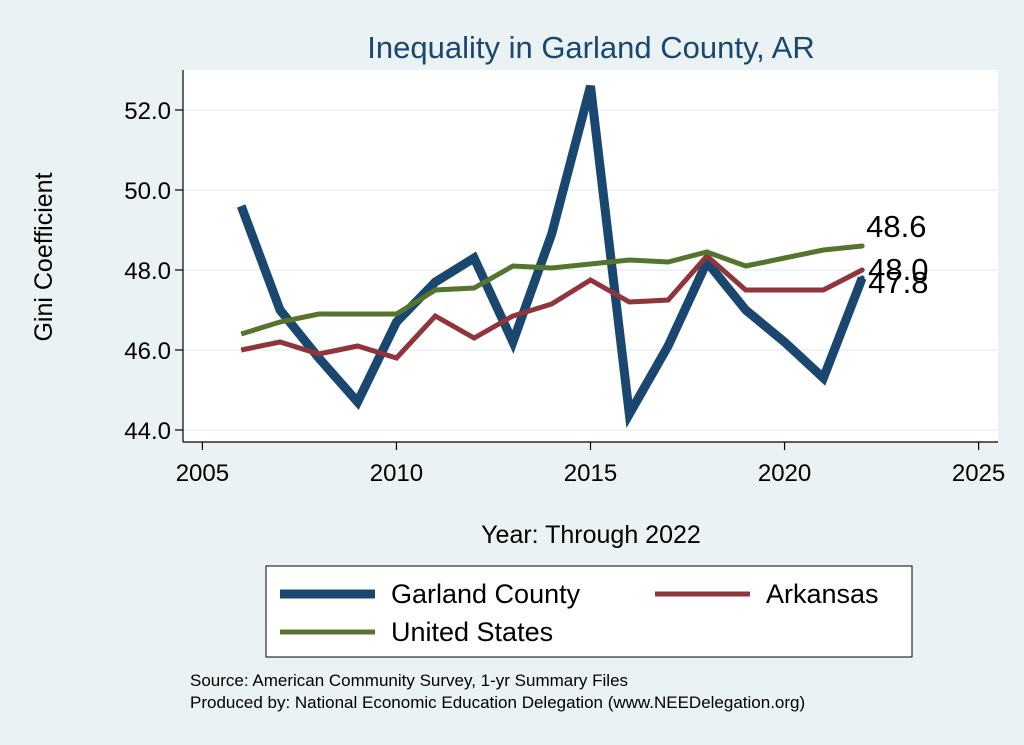 The height and width of the screenshot is (745, 1024). I want to click on x-tick-label-2010: 2010, so click(396, 473).